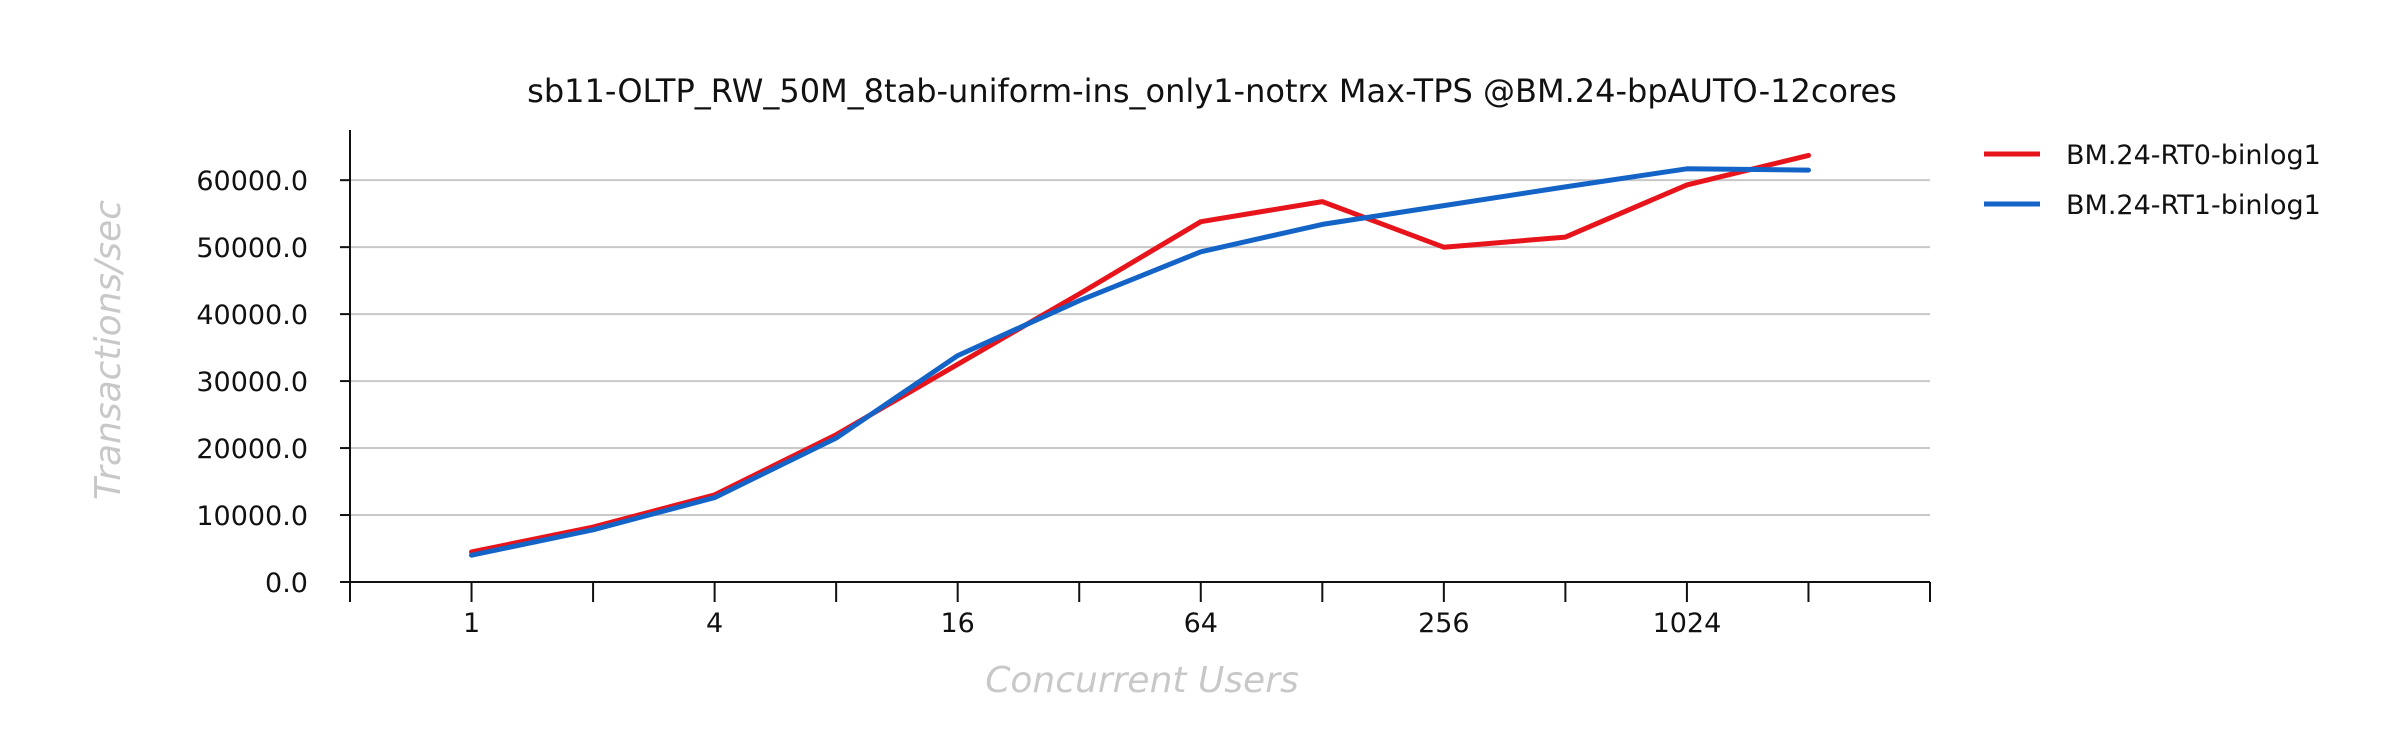 This screenshot has height=748, width=2400. I want to click on legend-label: BM.24-RT0-binlog1, so click(2193, 155).